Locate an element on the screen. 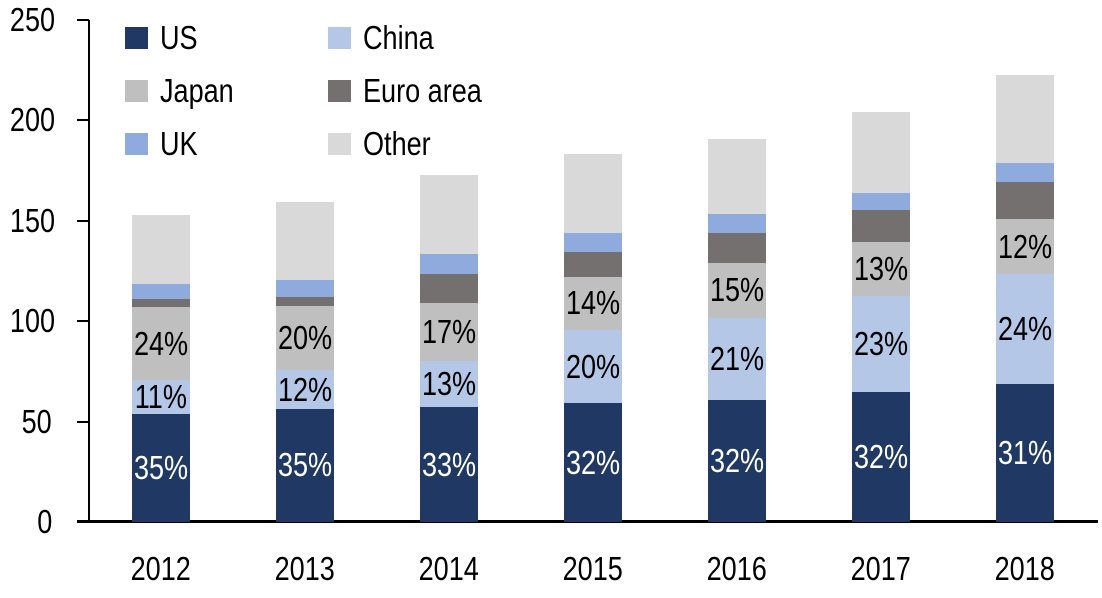  bar-segment-japan: 12% is located at coordinates (1025, 246).